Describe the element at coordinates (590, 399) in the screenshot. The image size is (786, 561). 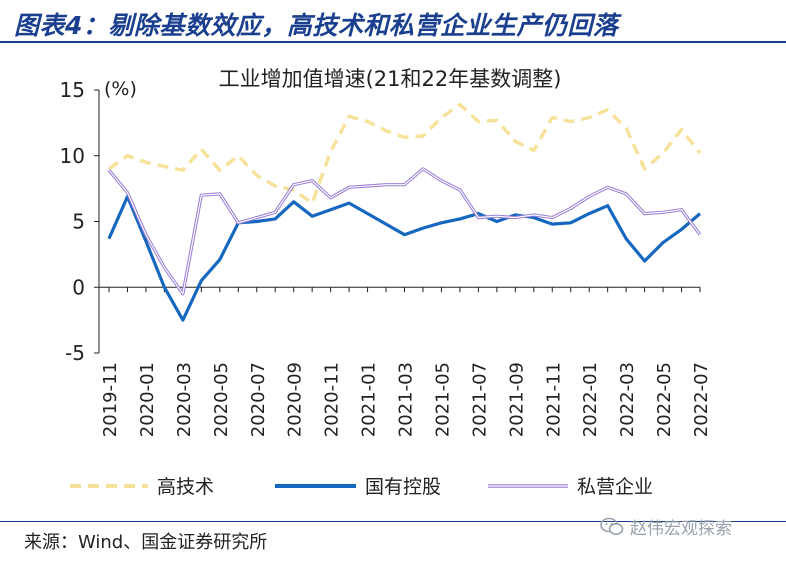
I see `x-tick-label: 2022-01` at that location.